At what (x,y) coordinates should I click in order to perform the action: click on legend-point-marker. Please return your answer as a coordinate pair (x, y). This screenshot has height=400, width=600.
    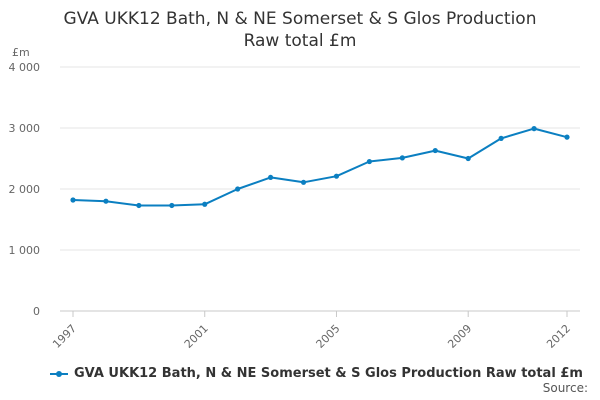
    Looking at the image, I should click on (59, 373).